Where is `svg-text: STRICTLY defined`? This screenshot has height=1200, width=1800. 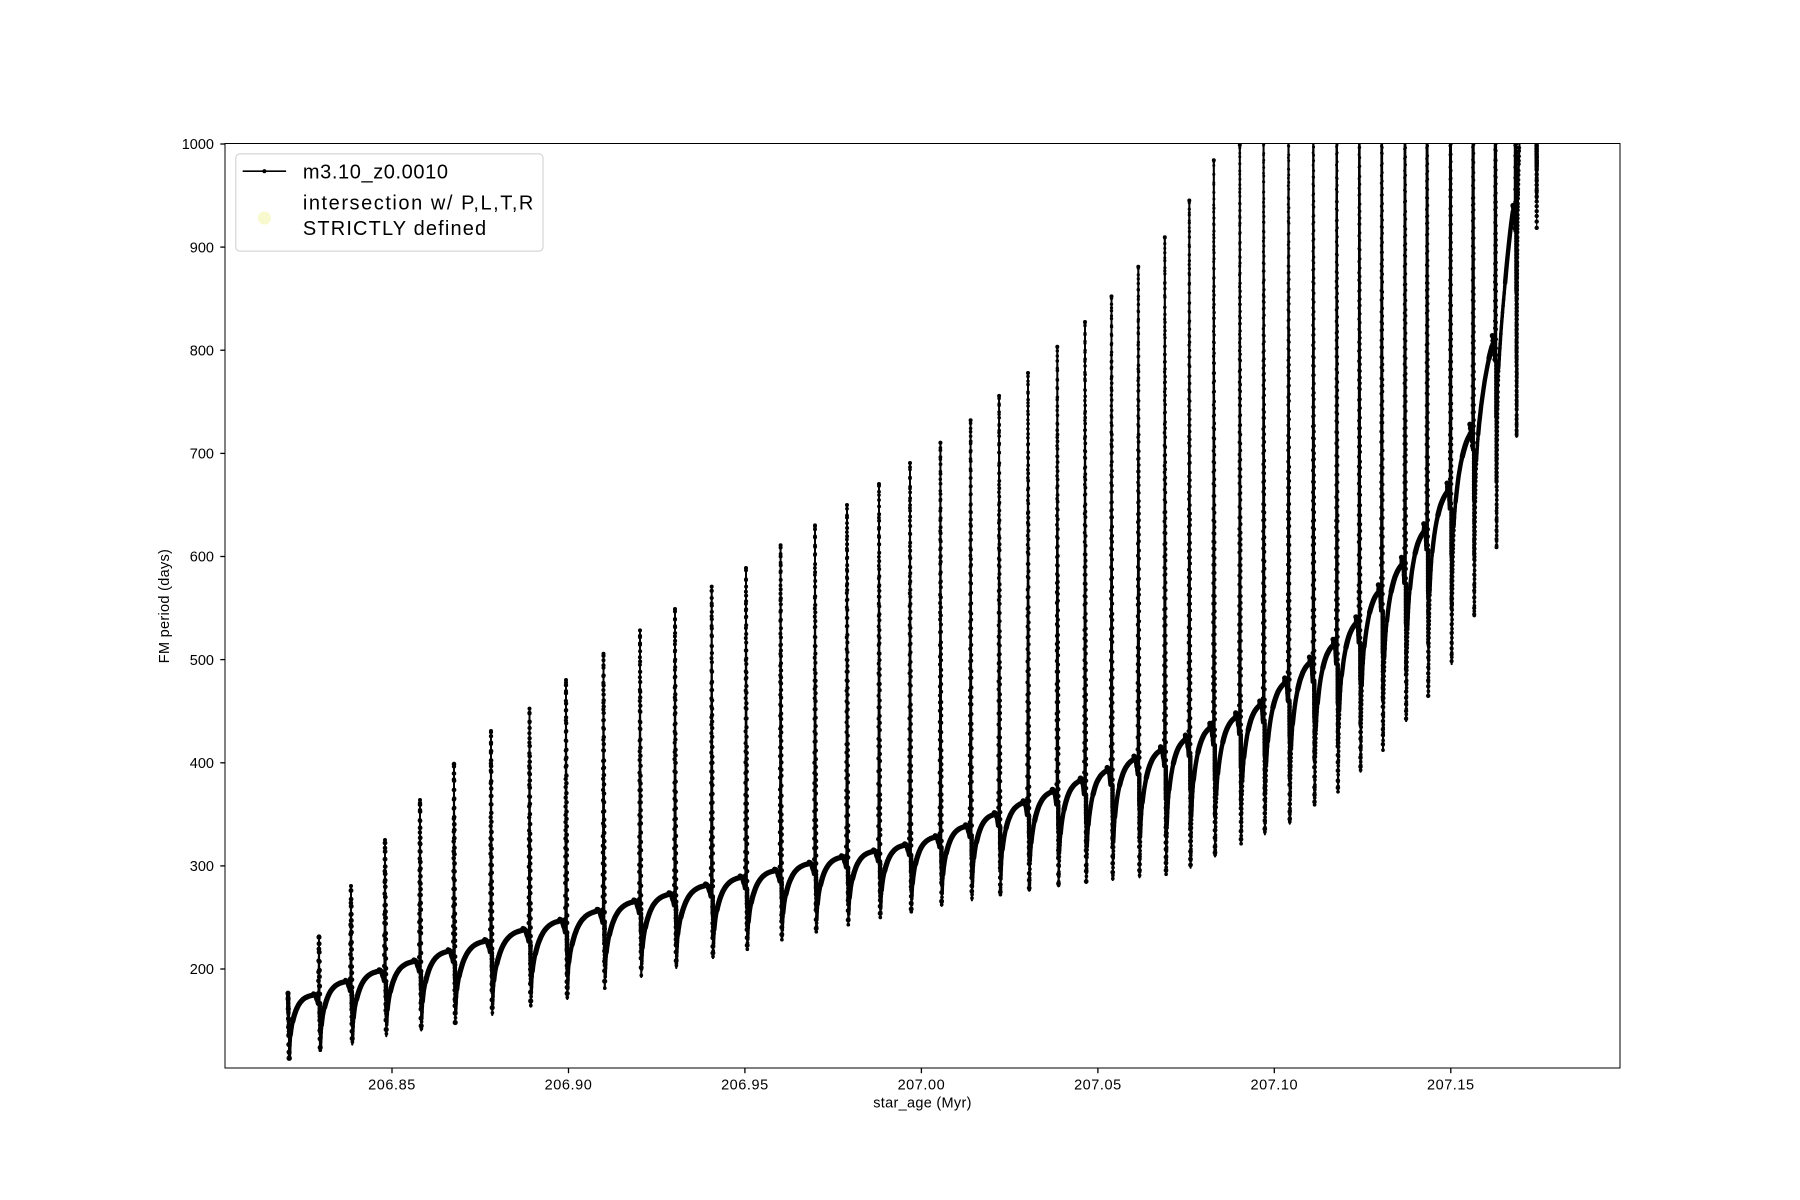
svg-text: STRICTLY defined is located at coordinates (395, 229).